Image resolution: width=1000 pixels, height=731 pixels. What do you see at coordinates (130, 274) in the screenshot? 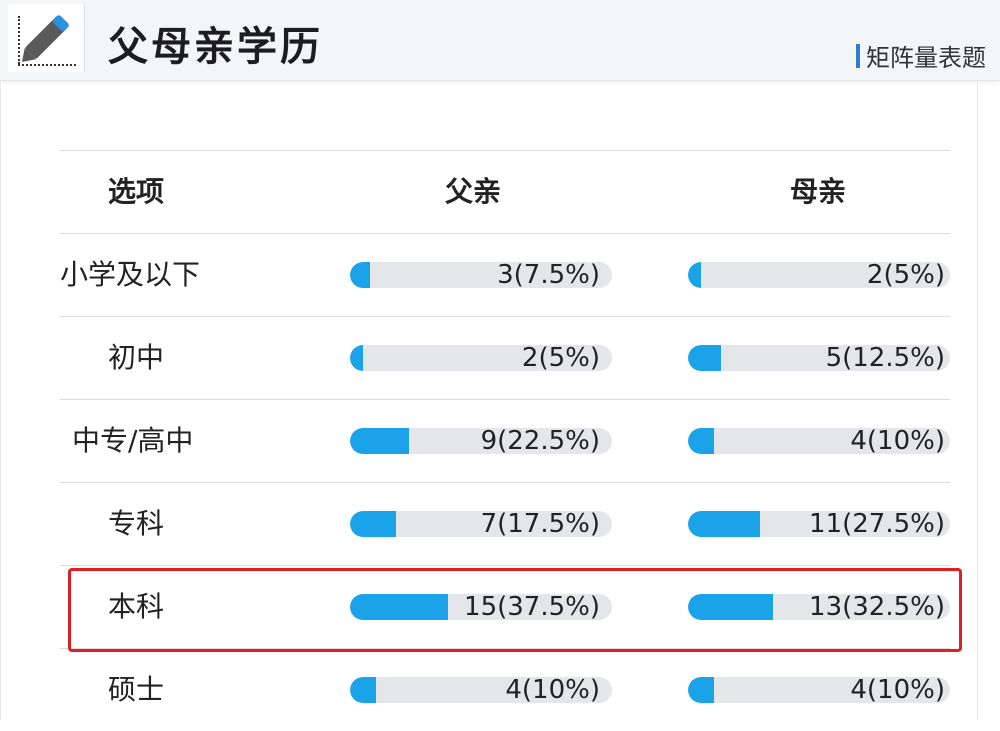
I see `row-label: 小学及以下` at bounding box center [130, 274].